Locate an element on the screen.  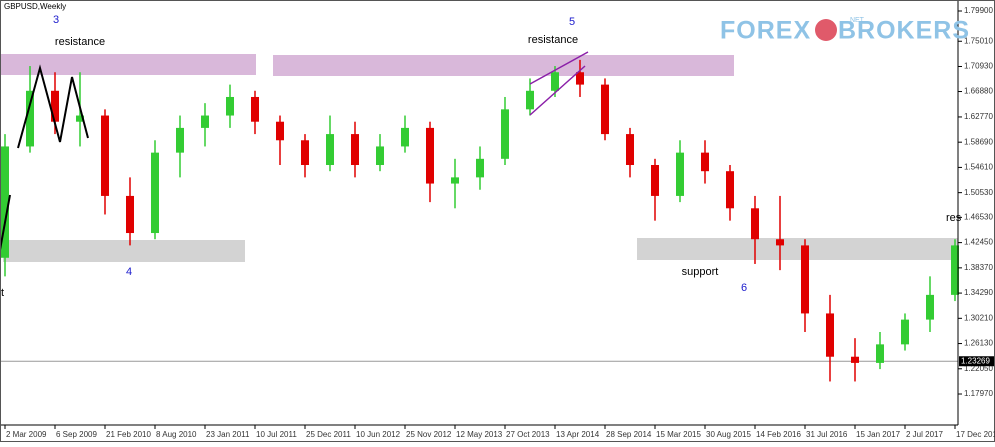
logo-icon is located at coordinates (826, 30).